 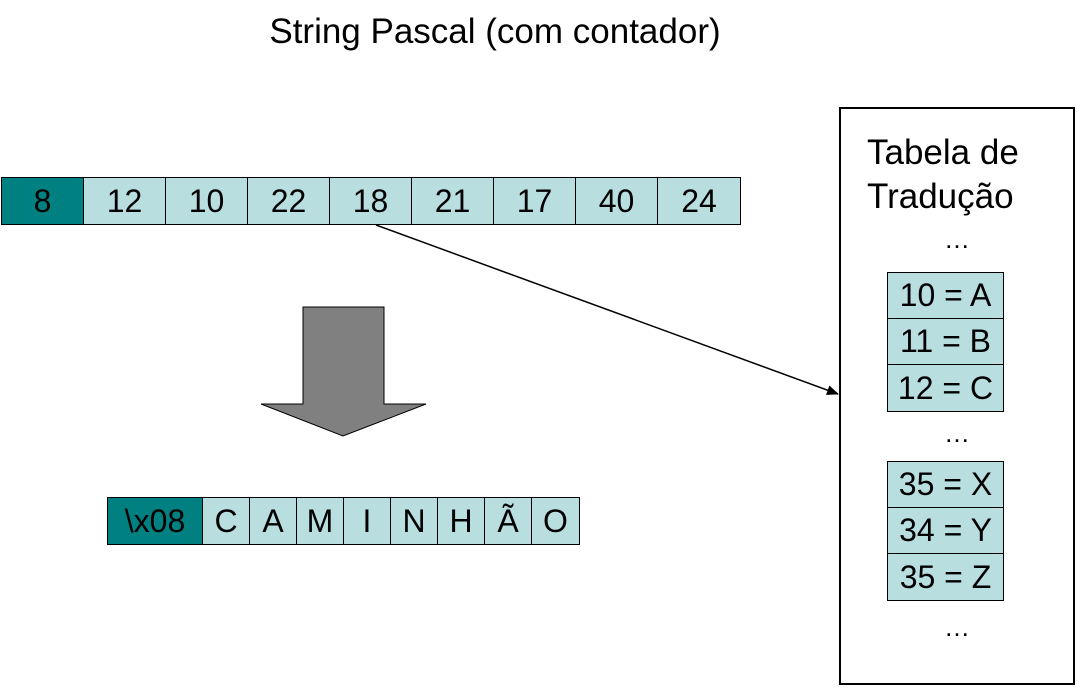 I want to click on numeric-string-row: 8 12 10 22 18 21 17 40 24, so click(x=371, y=201).